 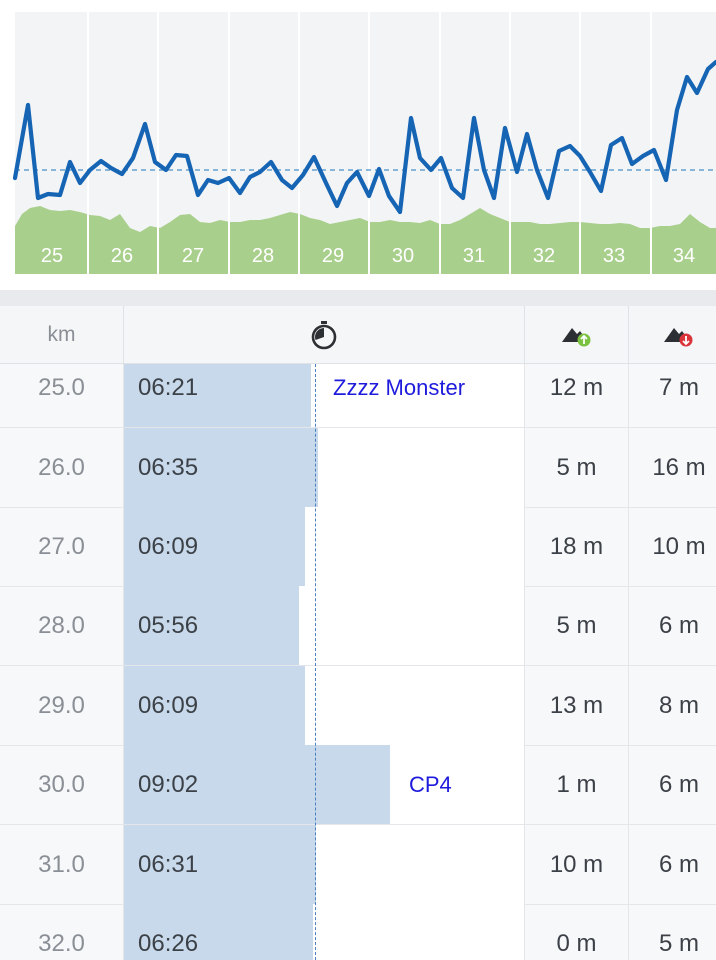 I want to click on km-cell: 25.0, so click(x=61, y=387).